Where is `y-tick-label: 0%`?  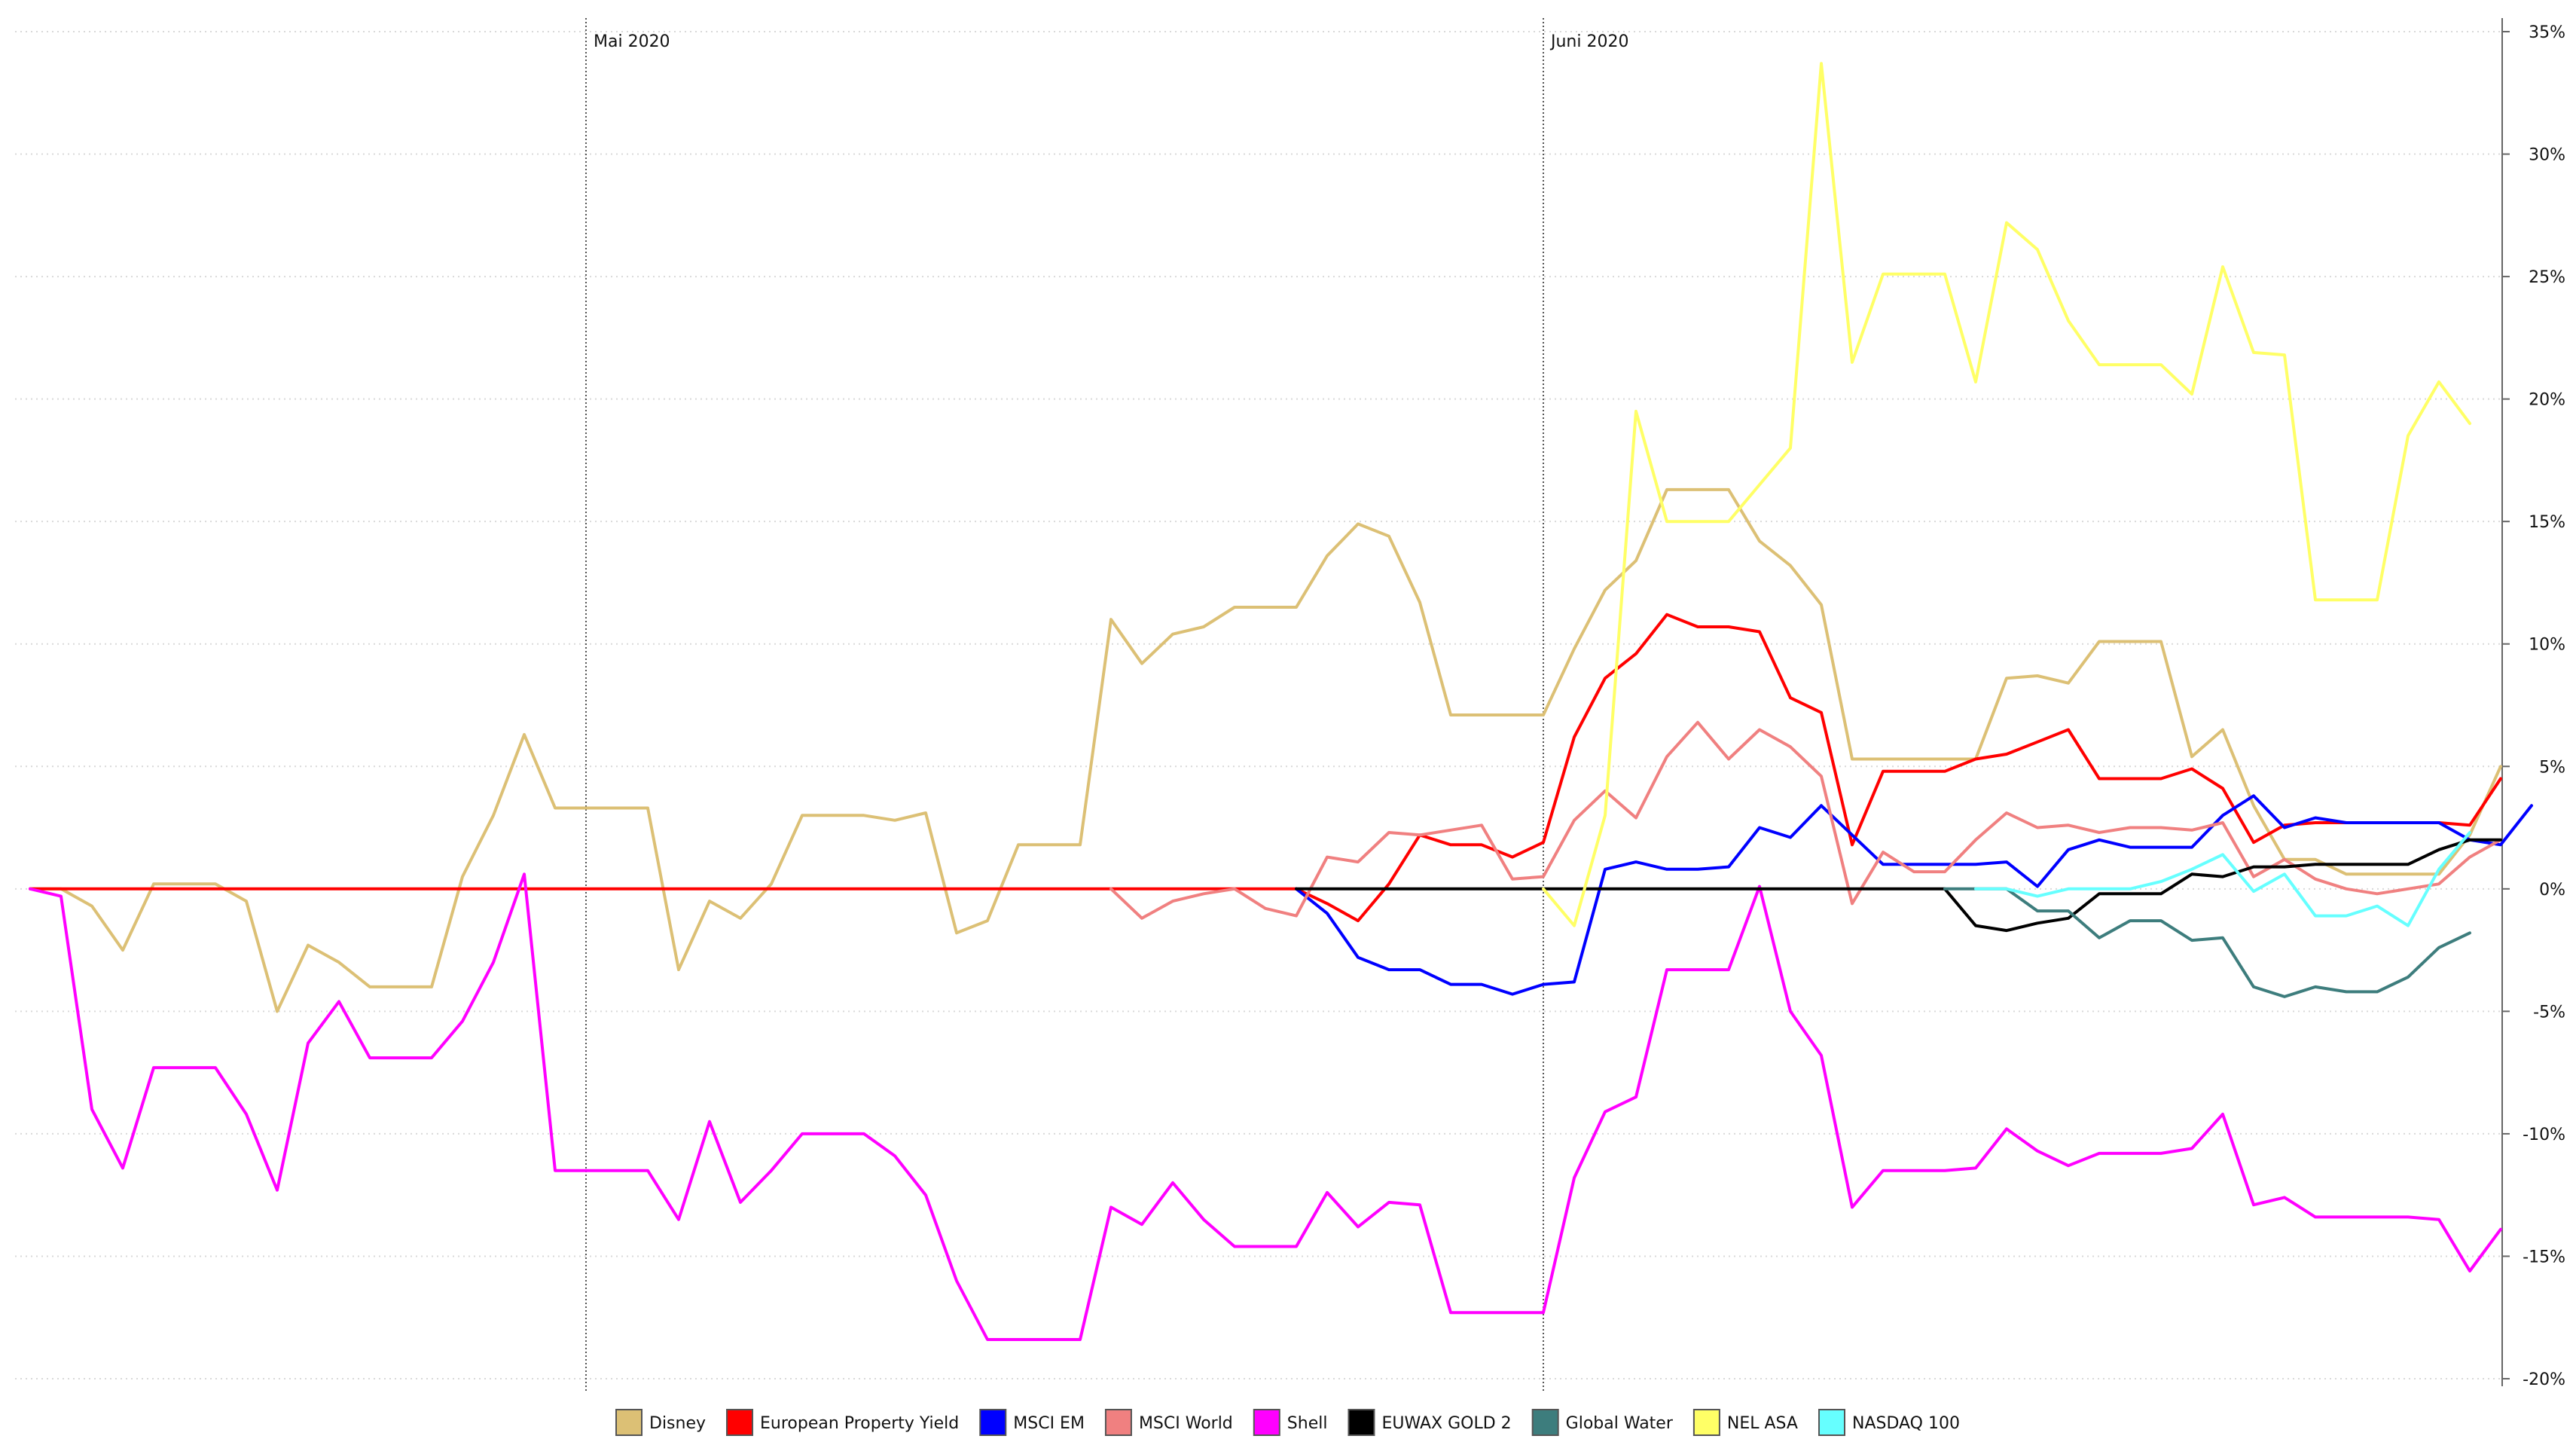 y-tick-label: 0% is located at coordinates (2552, 890).